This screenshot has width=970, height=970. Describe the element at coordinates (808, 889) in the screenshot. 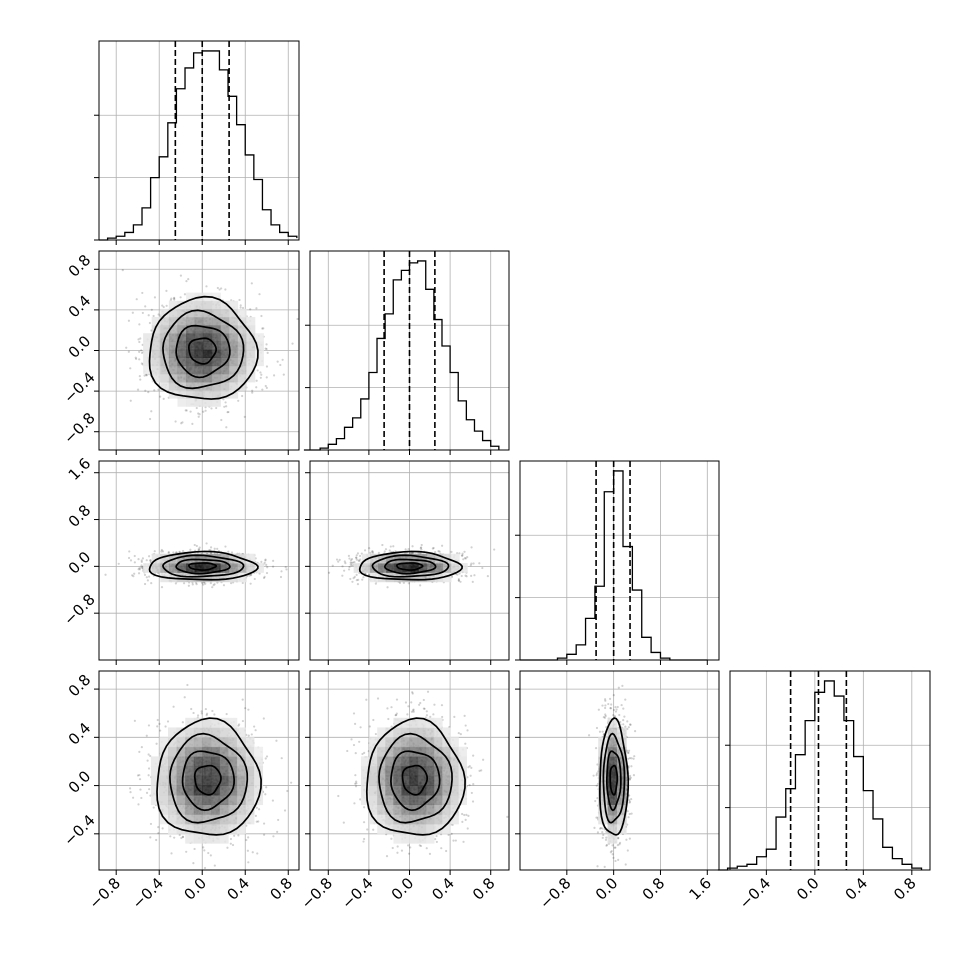

I see `x-tick-label: 0.0` at that location.